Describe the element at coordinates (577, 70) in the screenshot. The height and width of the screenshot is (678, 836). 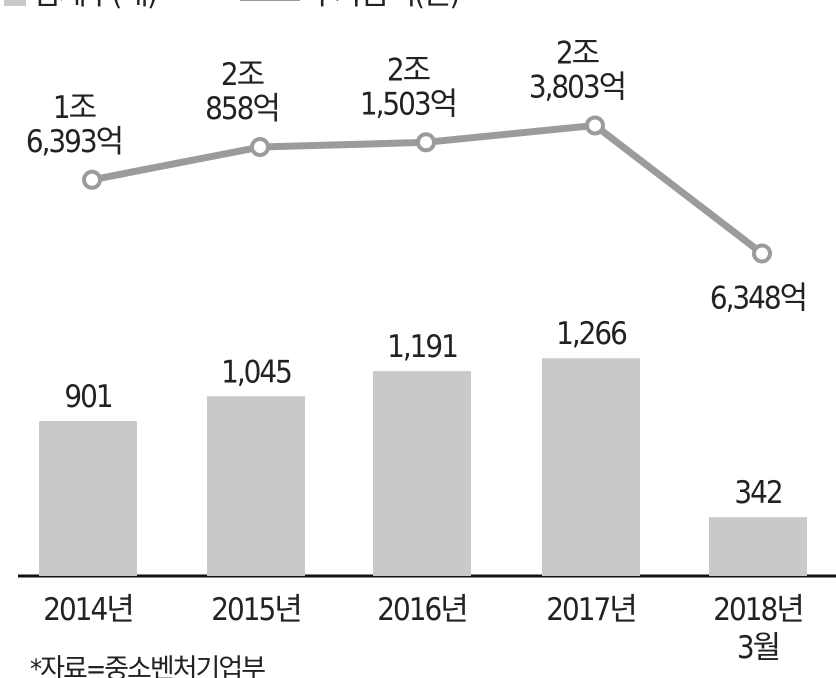
I see `line-value-label: 2조 3,803억` at that location.